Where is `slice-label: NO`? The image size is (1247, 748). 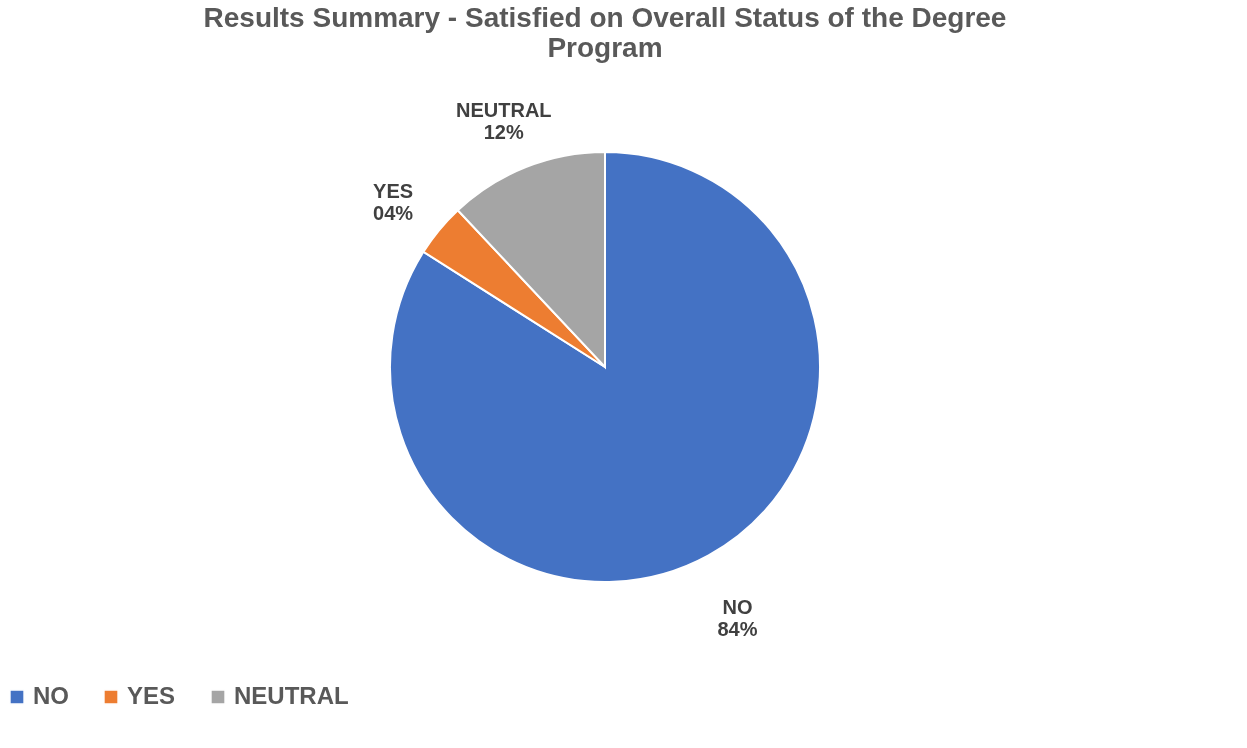 slice-label: NO is located at coordinates (737, 606).